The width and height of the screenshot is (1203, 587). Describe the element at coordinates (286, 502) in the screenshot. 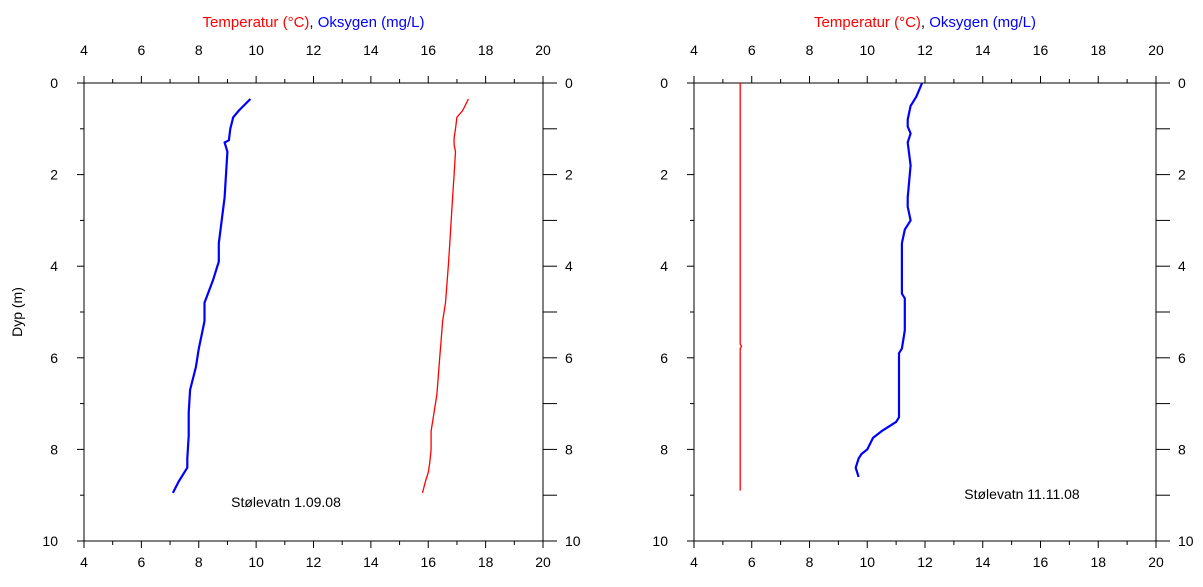

I see `chart-annotation: Stølevatn 1.09.08` at that location.